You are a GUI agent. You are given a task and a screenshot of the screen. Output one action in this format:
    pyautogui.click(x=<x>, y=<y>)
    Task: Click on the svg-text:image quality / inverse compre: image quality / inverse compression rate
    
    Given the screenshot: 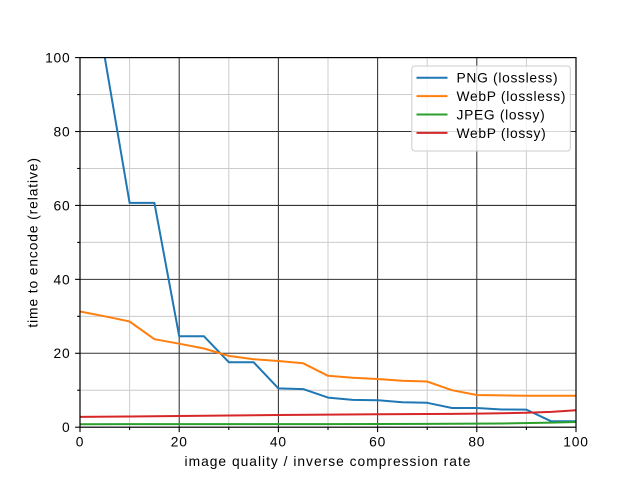 What is the action you would take?
    pyautogui.click(x=328, y=461)
    